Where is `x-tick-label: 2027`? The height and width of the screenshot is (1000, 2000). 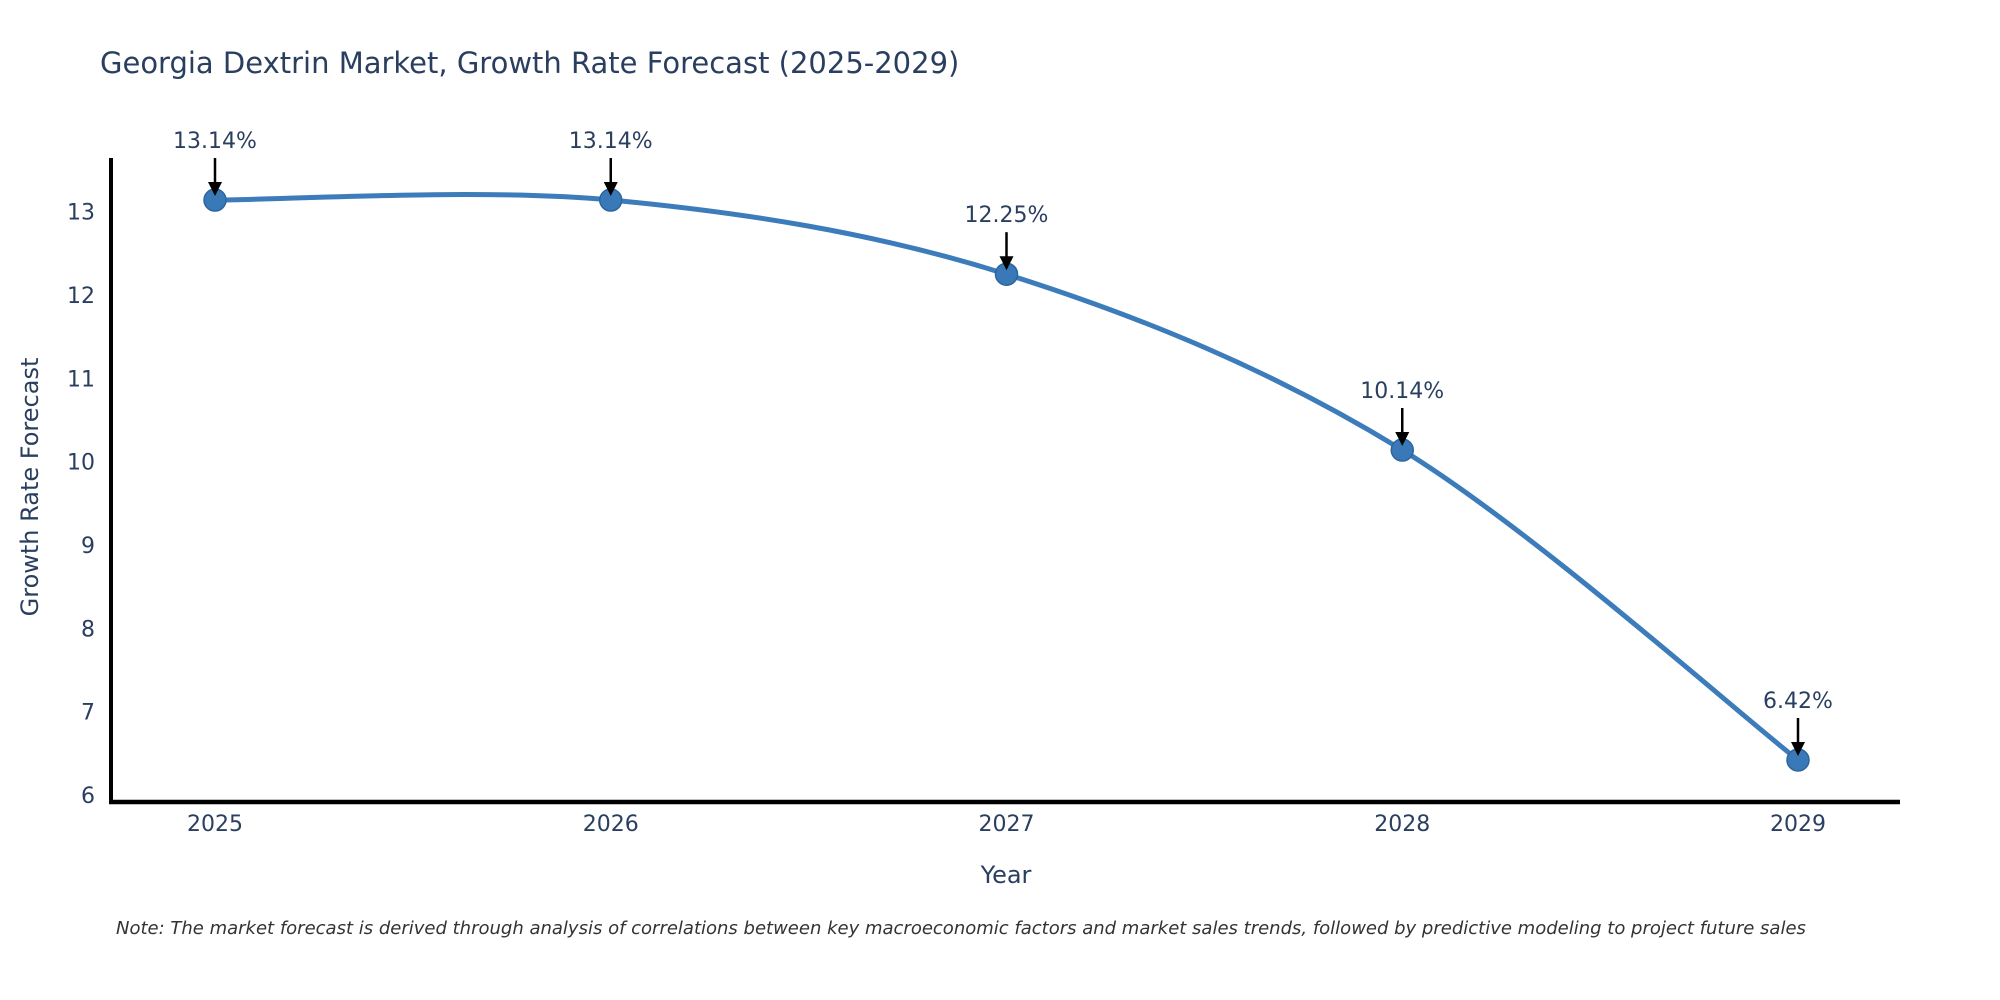 x-tick-label: 2027 is located at coordinates (1007, 824).